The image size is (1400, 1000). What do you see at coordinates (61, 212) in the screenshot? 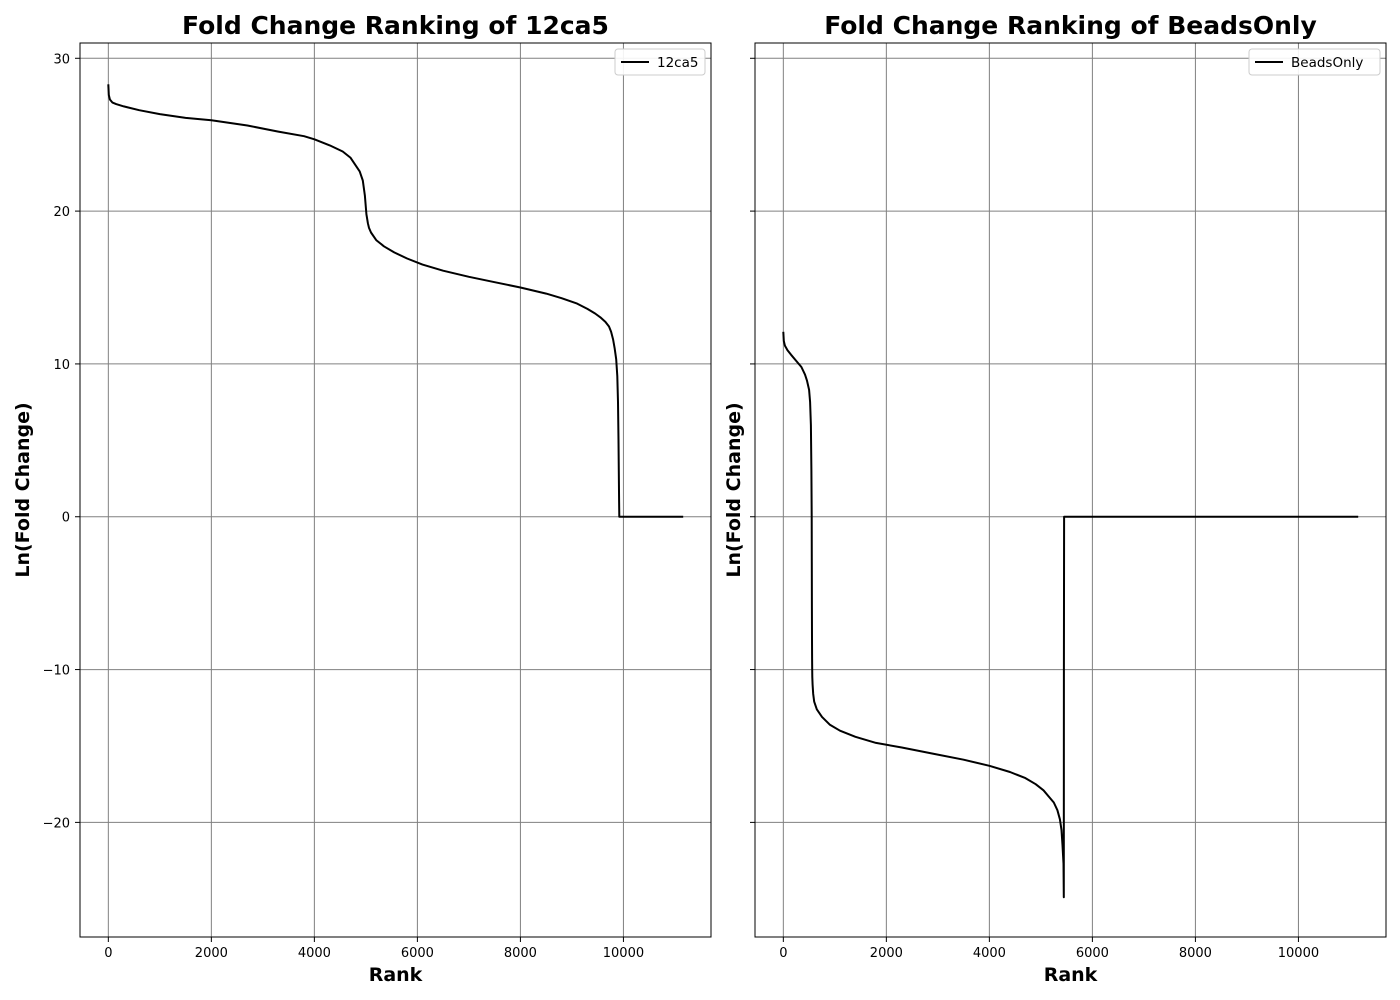
I see `y-tick-label: 20` at bounding box center [61, 212].